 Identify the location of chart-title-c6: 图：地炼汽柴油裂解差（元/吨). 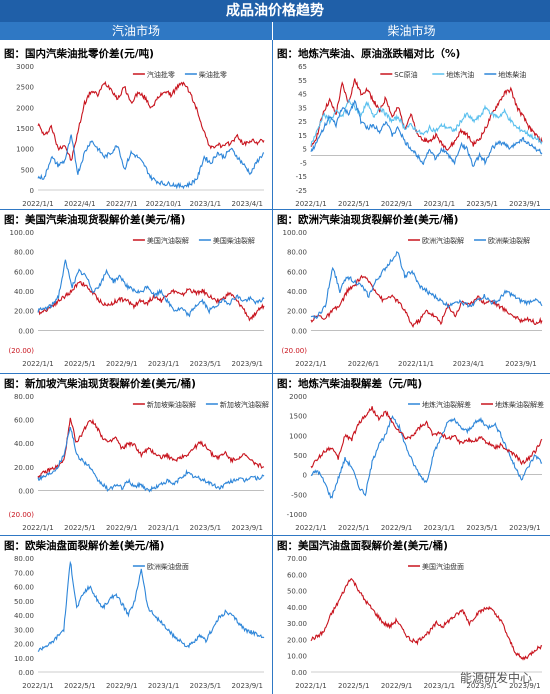
(350, 384).